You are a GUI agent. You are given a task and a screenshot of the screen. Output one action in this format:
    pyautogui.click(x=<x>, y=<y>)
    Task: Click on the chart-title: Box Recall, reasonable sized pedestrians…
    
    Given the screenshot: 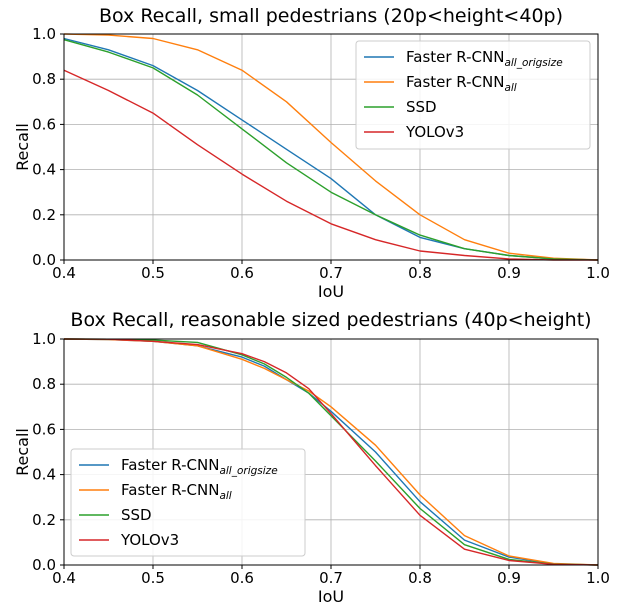 What is the action you would take?
    pyautogui.click(x=330, y=320)
    